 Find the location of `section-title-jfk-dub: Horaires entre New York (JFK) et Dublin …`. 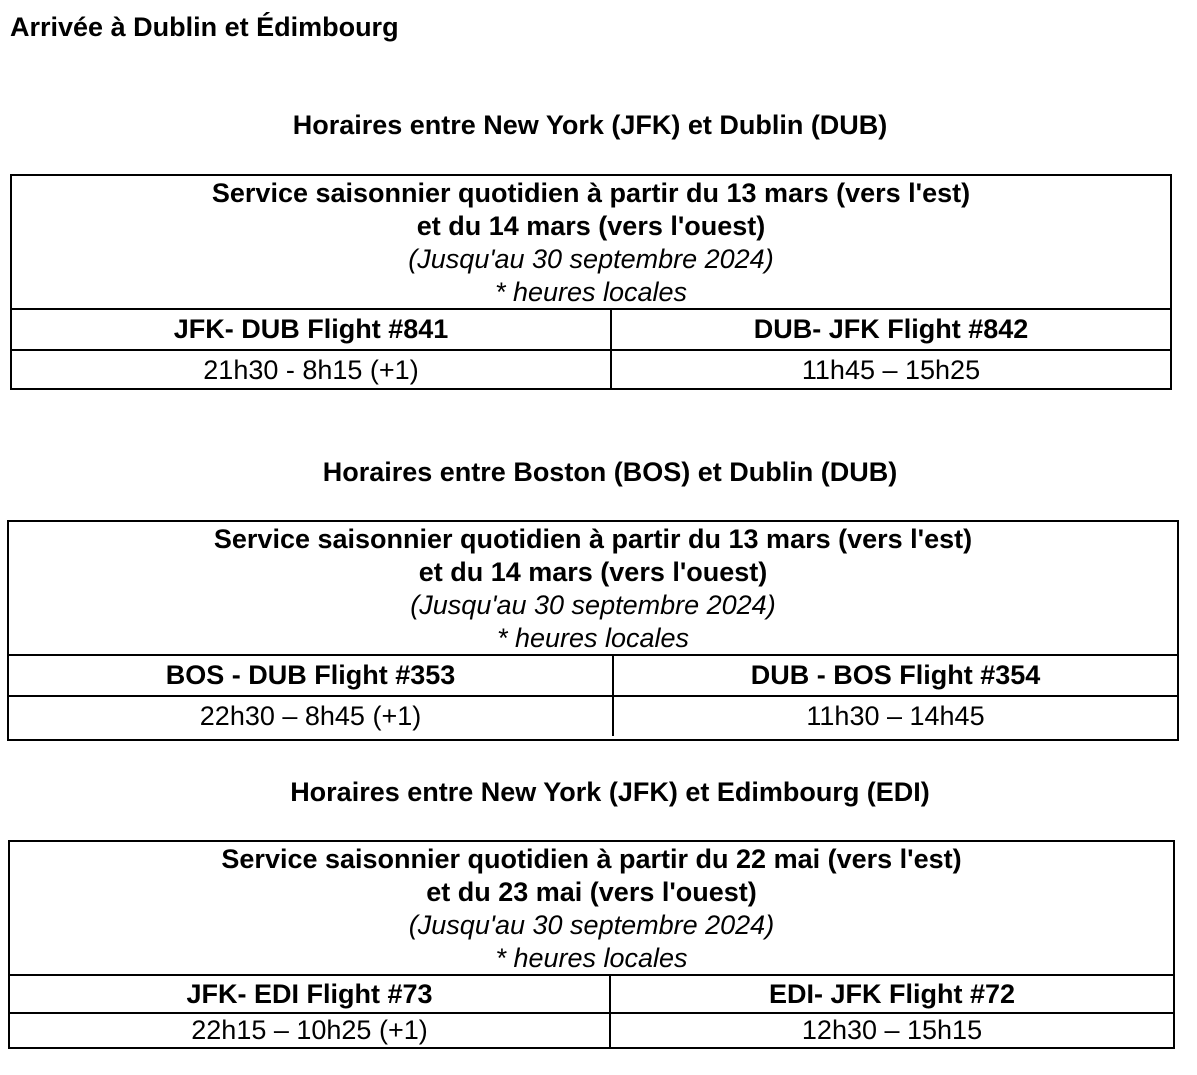

section-title-jfk-dub: Horaires entre New York (JFK) et Dublin … is located at coordinates (590, 125).